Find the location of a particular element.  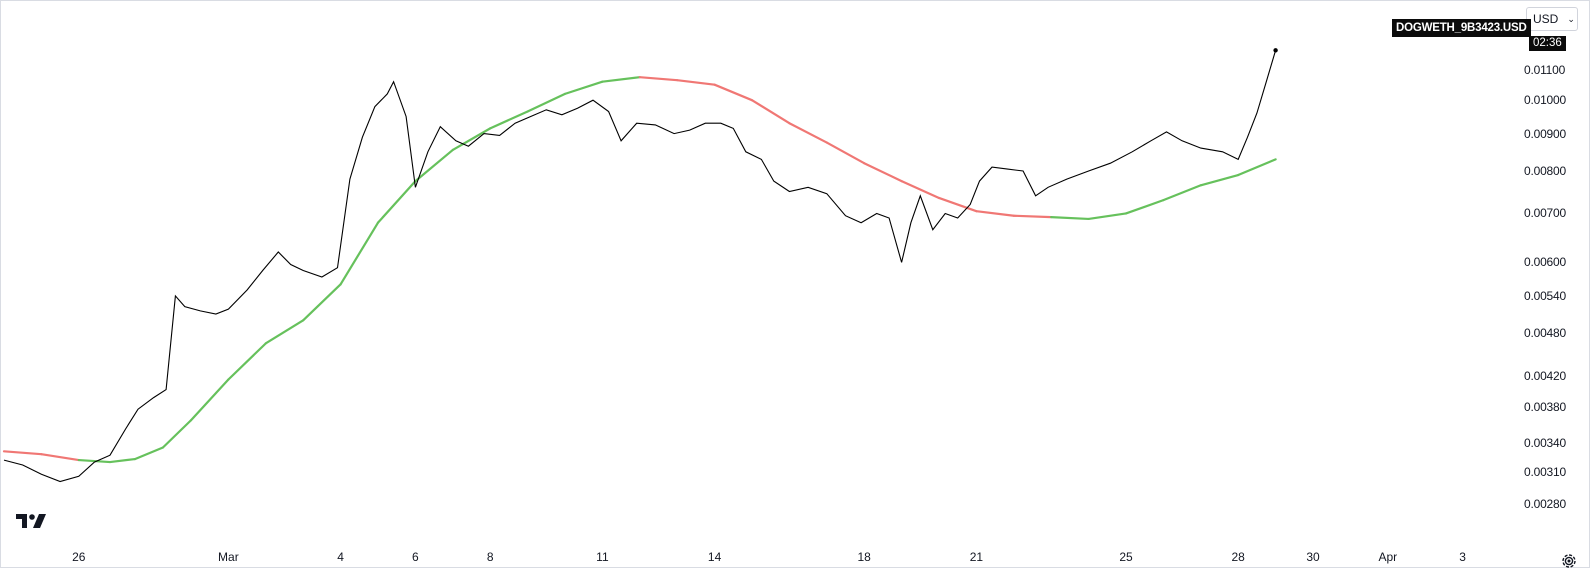

price-tick-label: 0.00800 is located at coordinates (1545, 171).